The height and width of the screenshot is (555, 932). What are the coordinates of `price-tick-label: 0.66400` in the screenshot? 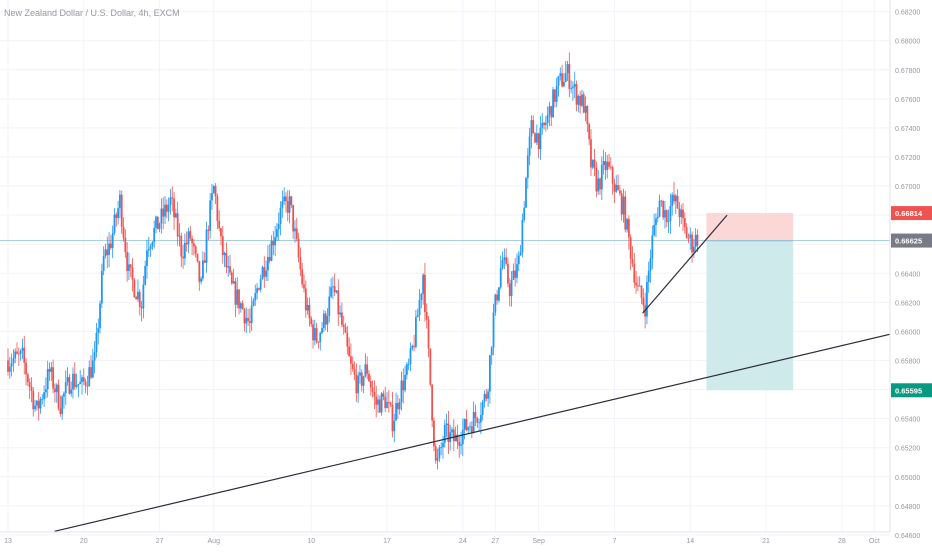 It's located at (907, 274).